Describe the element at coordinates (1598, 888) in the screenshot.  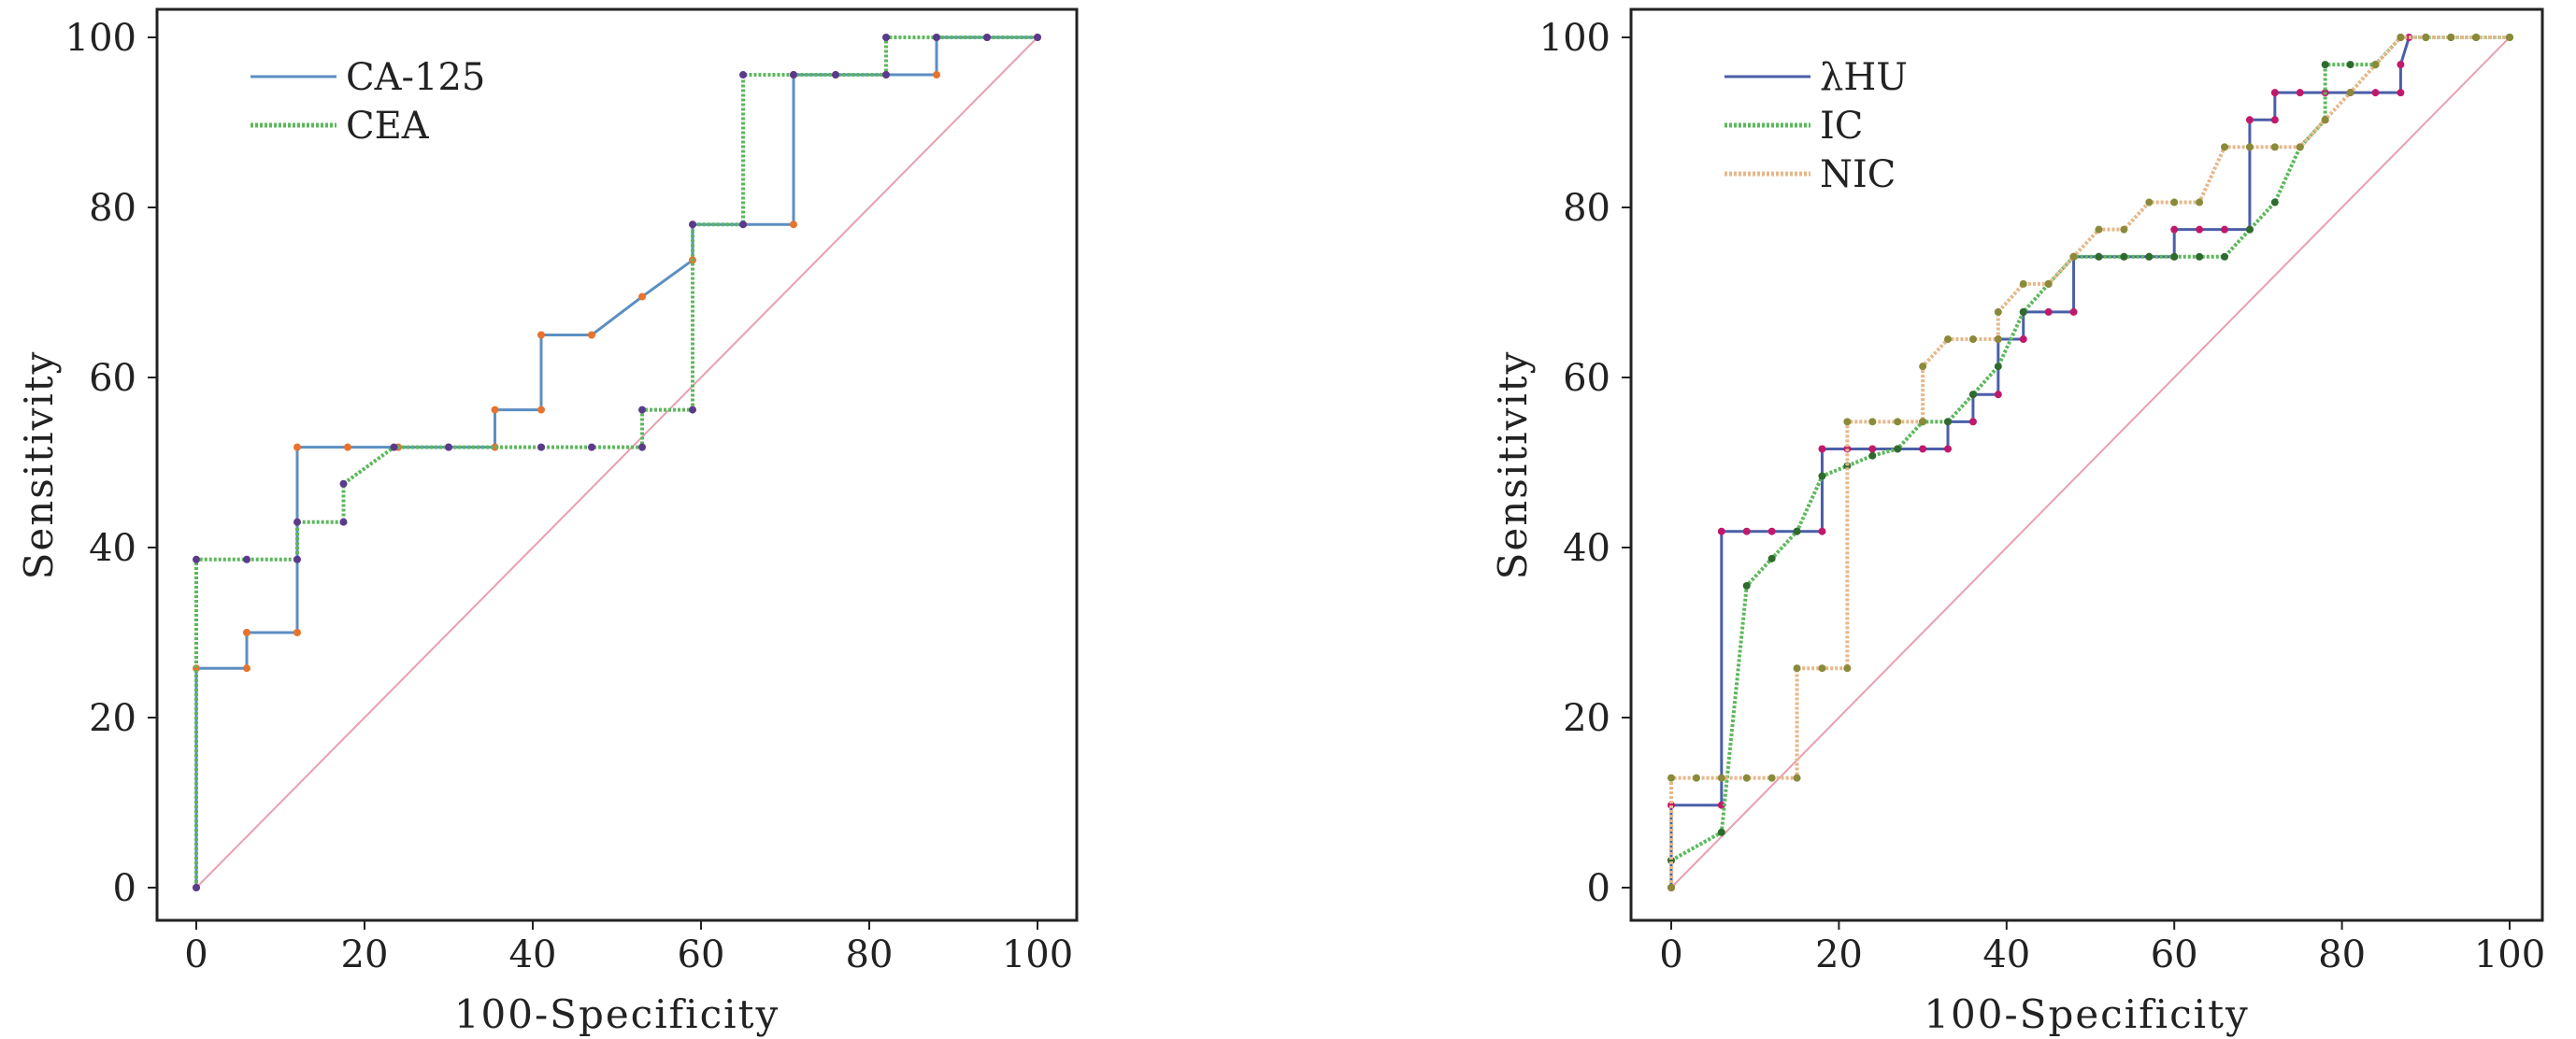
I see `y-tick-label: 0` at that location.